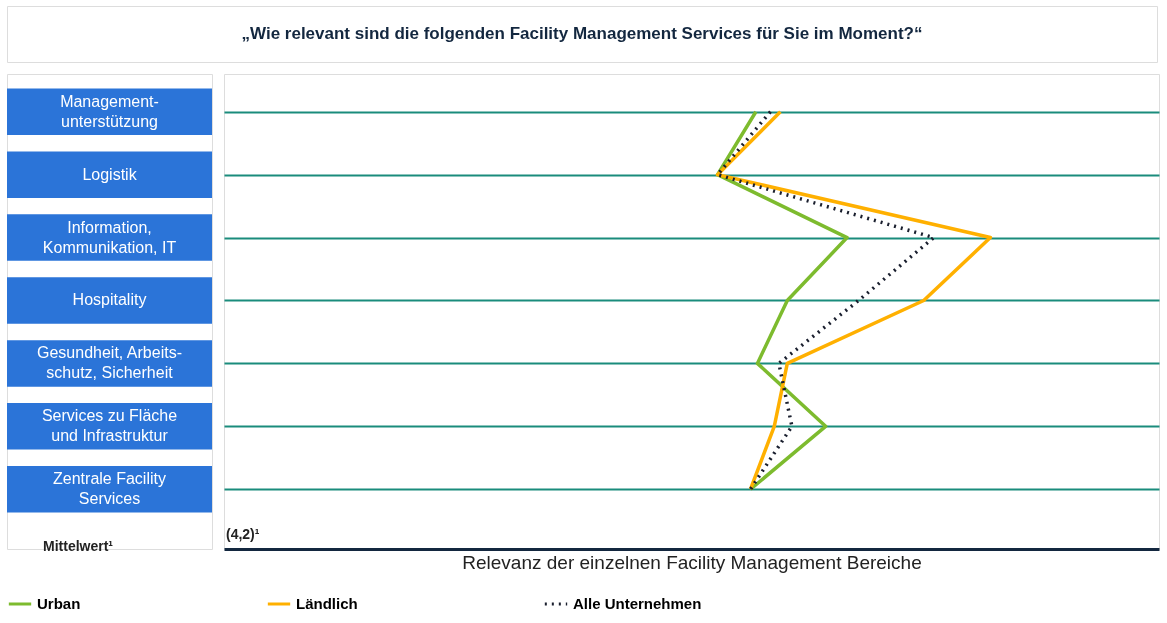 This screenshot has height=623, width=1167. I want to click on chart-title: „Wie relevant sind die folgenden Facility Management Services für Sie im Moment?“, so click(582, 33).